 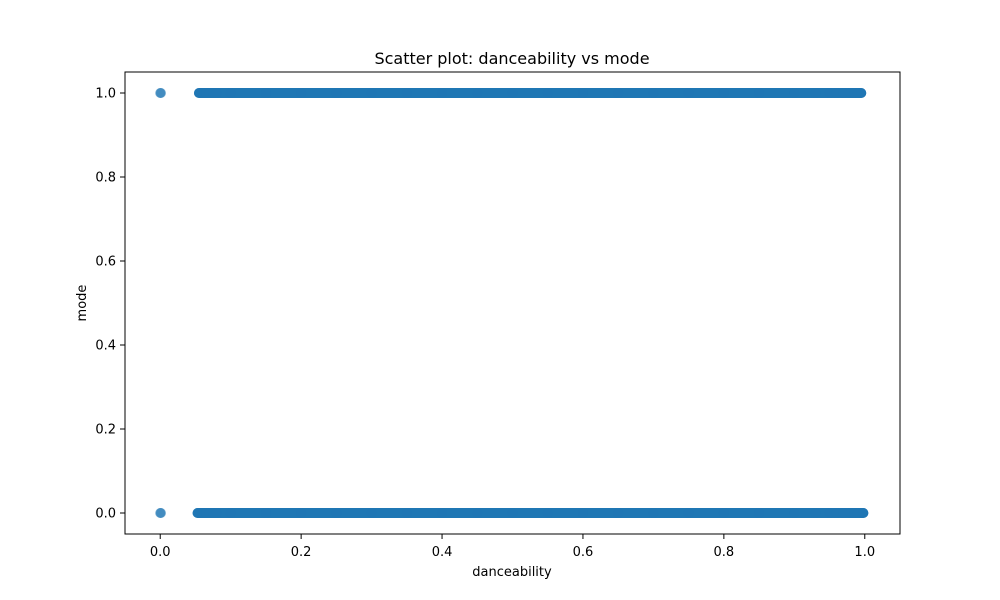 I want to click on x-tick-label: 0.8, so click(x=724, y=552).